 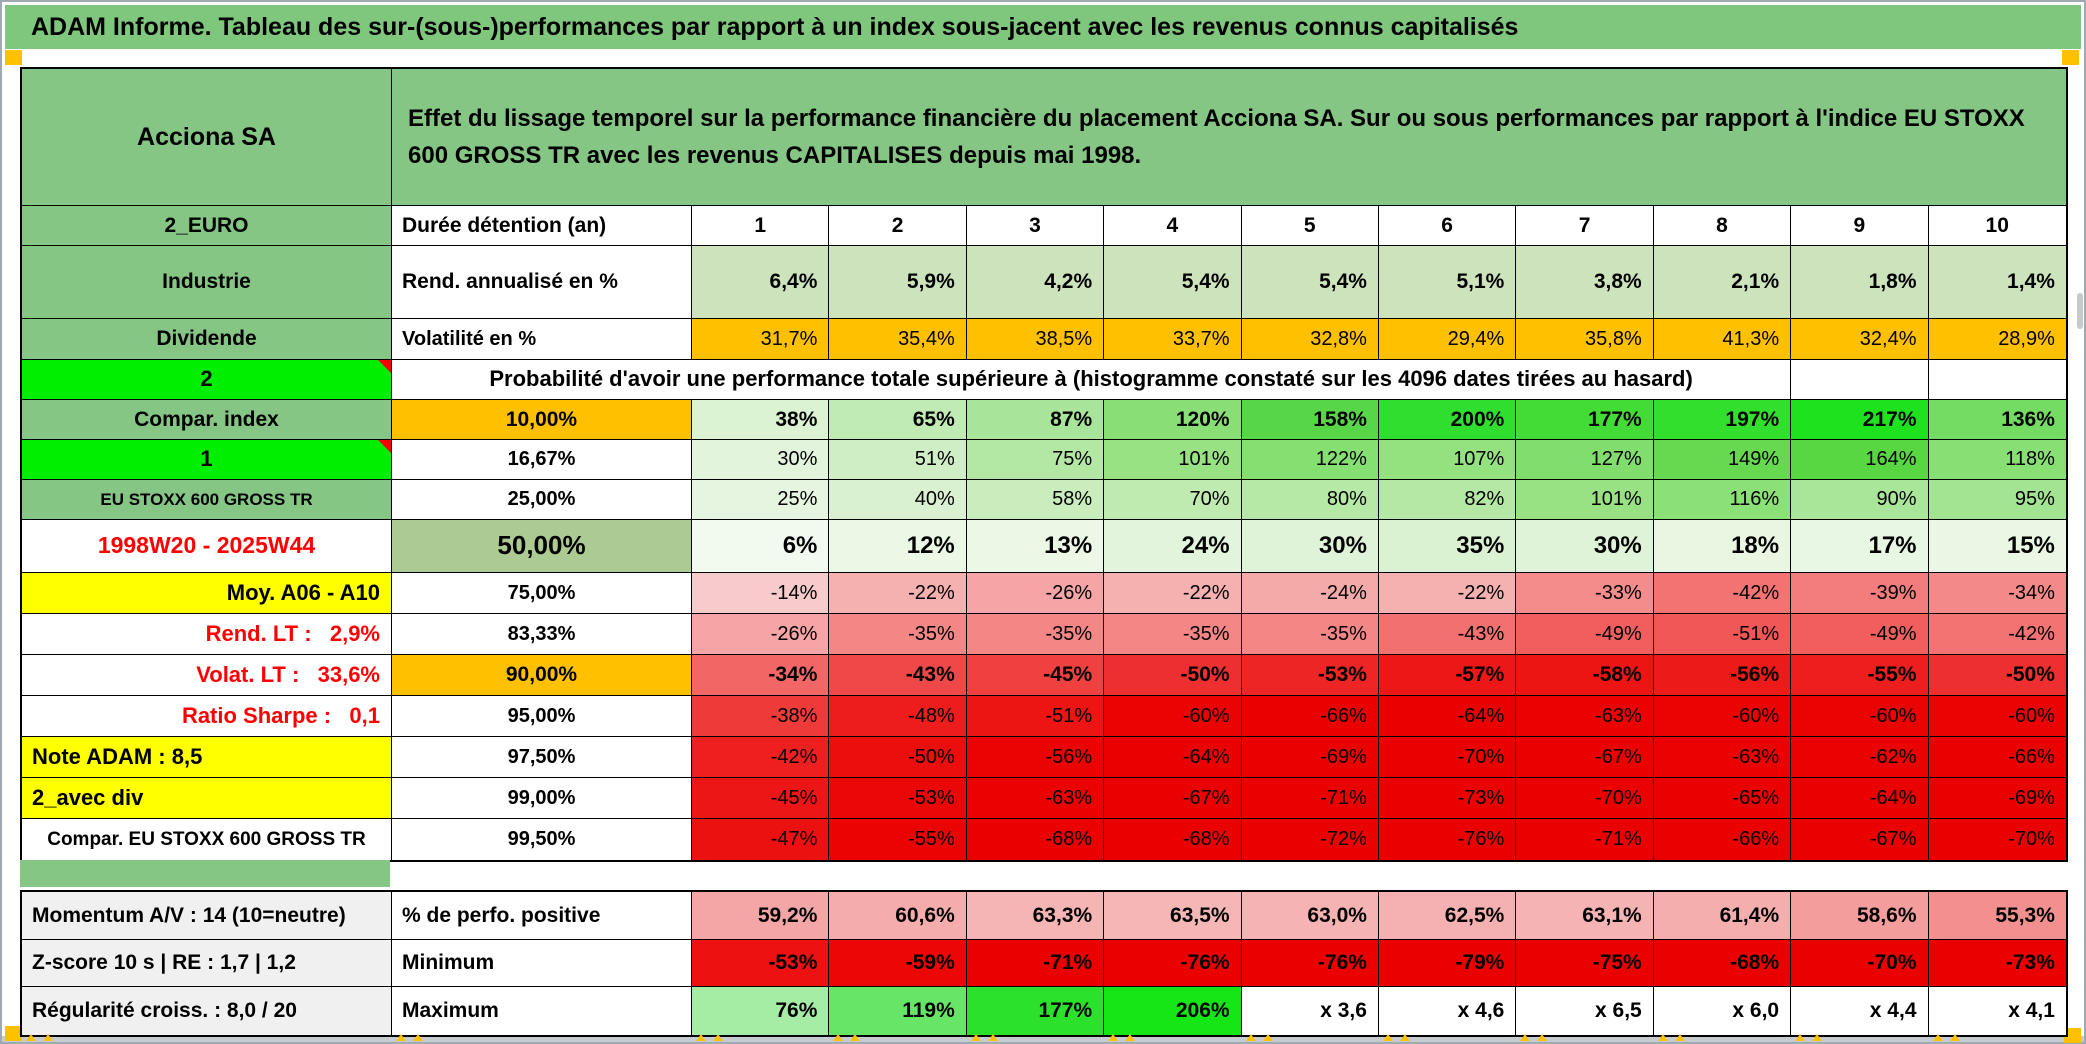 What do you see at coordinates (1997, 500) in the screenshot?
I see `data-cell: 95%` at bounding box center [1997, 500].